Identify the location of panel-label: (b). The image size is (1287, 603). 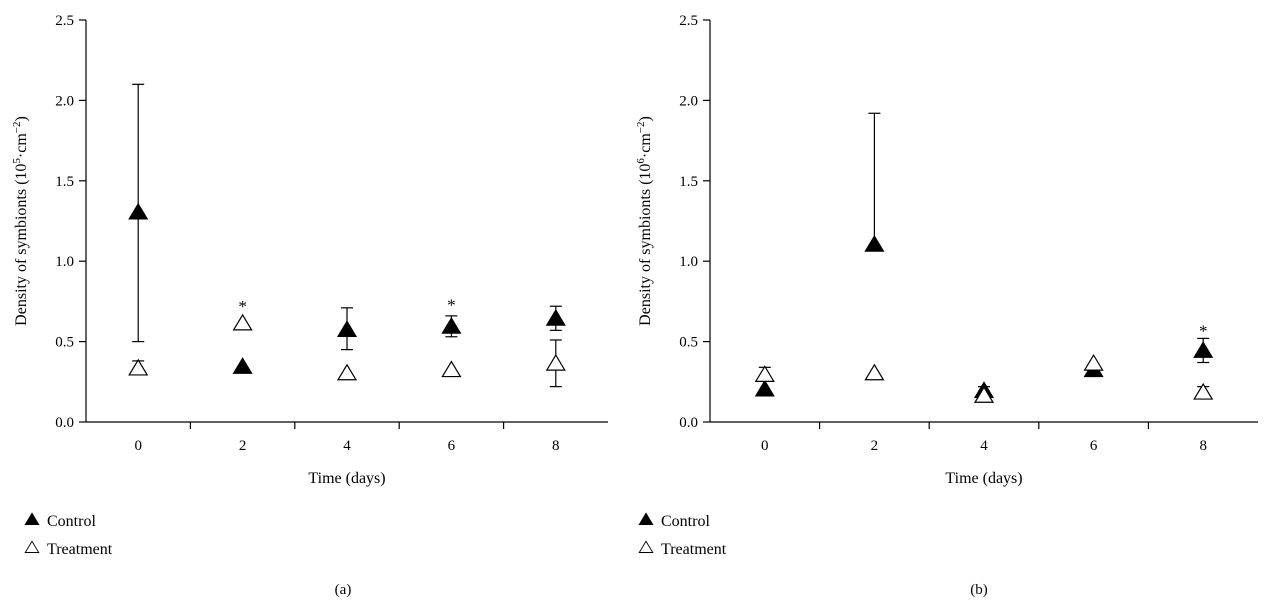
(979, 590).